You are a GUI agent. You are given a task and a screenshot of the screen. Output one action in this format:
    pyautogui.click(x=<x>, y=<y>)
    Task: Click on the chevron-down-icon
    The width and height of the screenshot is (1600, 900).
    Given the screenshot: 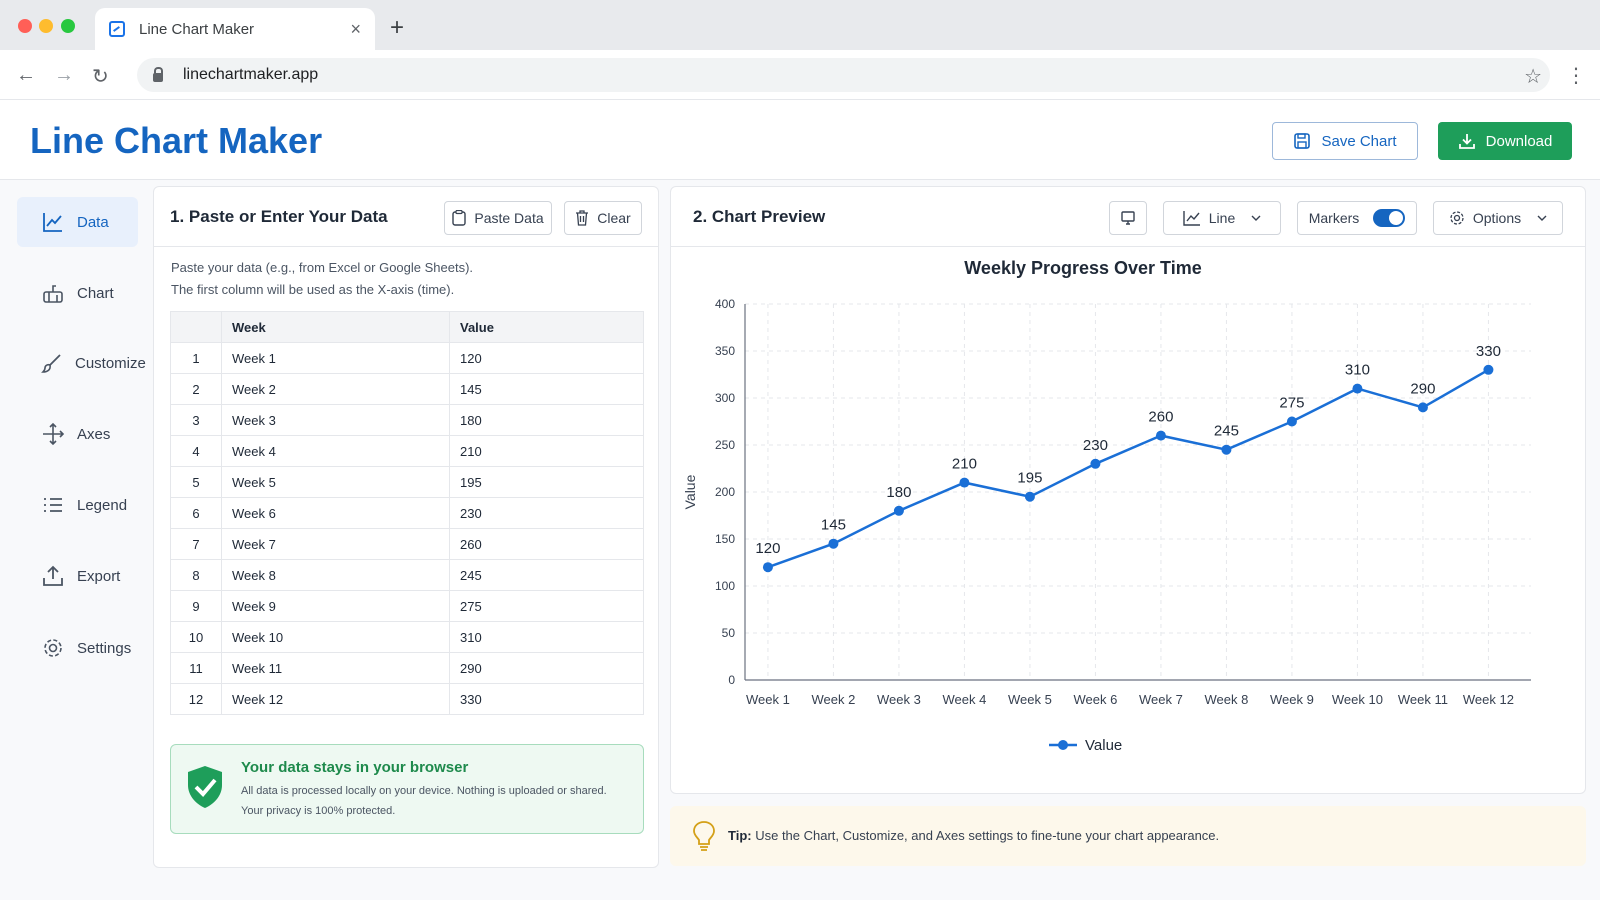 What is the action you would take?
    pyautogui.click(x=1542, y=218)
    